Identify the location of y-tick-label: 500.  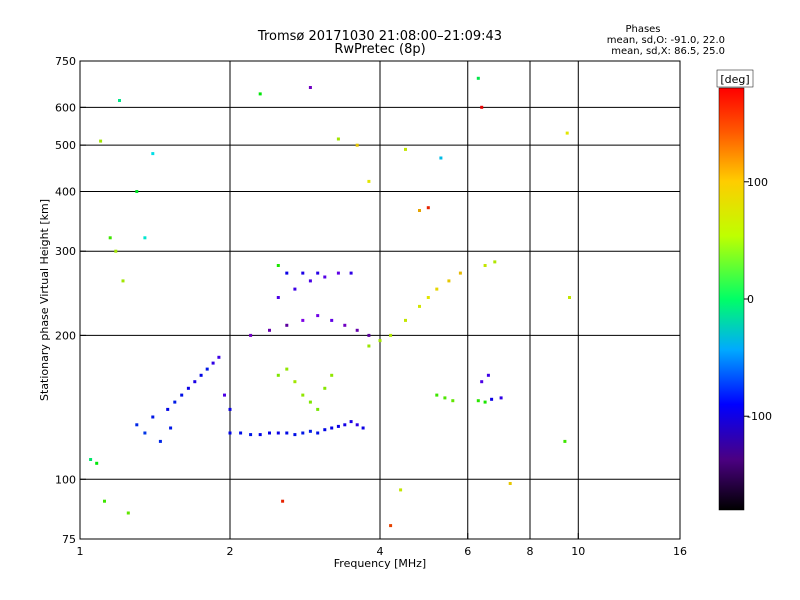
(65, 145).